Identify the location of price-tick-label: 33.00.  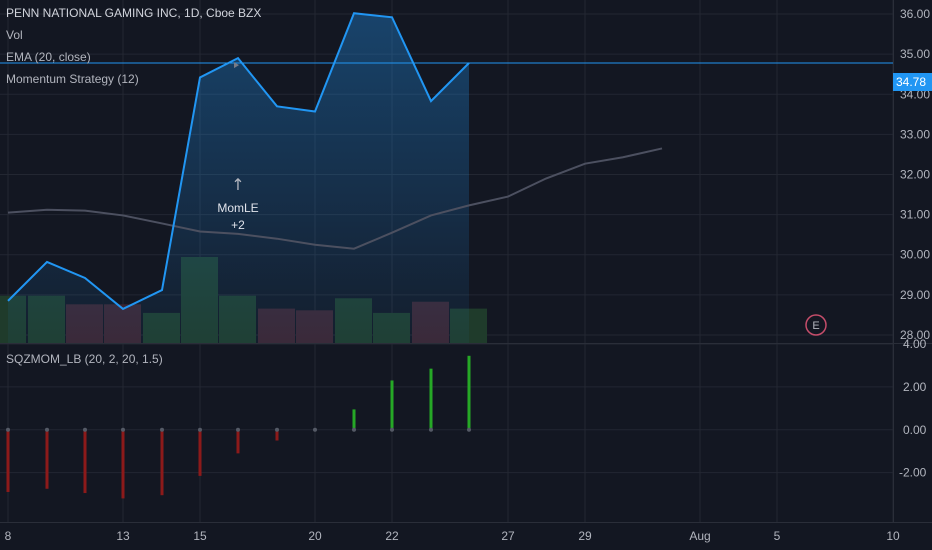
(915, 134).